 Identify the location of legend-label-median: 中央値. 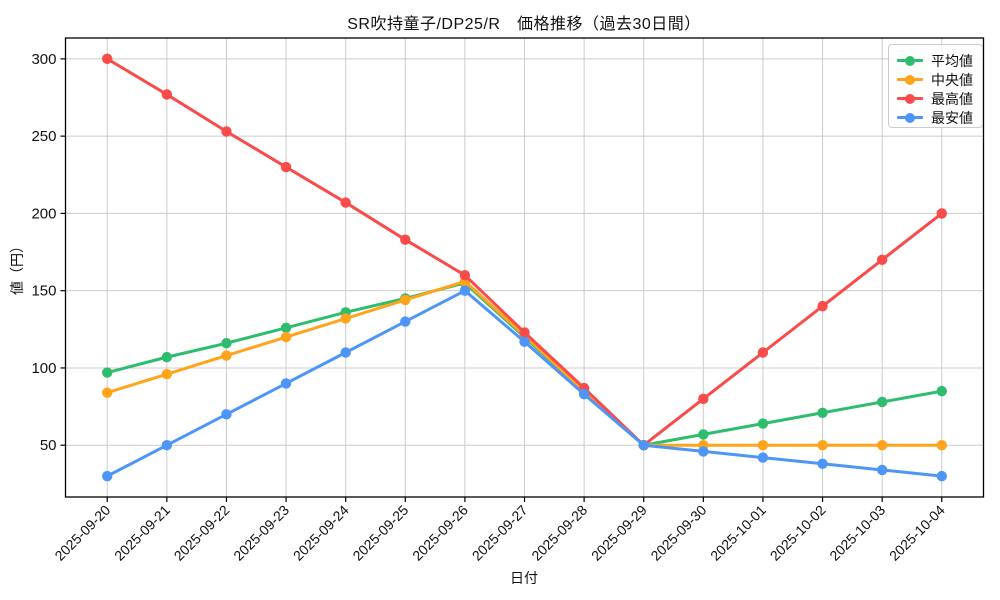
(952, 79).